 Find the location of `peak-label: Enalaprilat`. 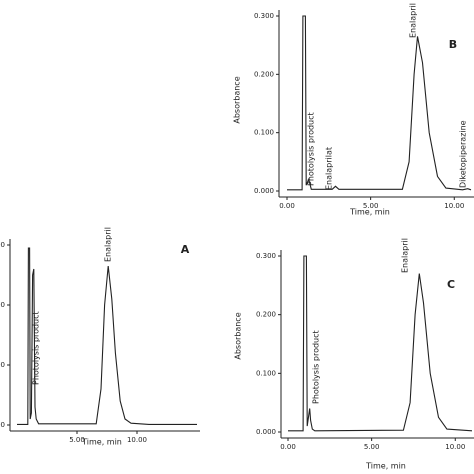

peak-label: Enalaprilat is located at coordinates (329, 168).